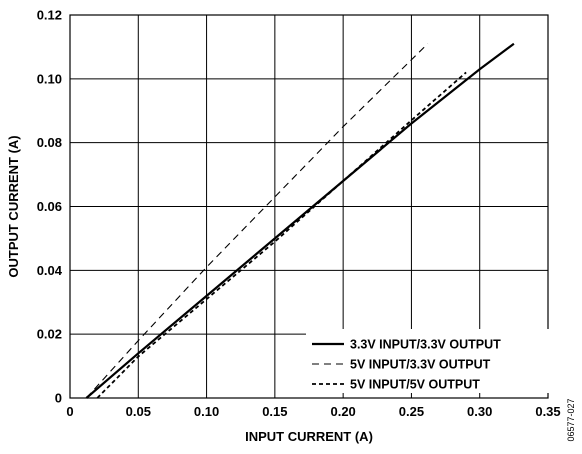 The image size is (582, 454). Describe the element at coordinates (49, 334) in the screenshot. I see `y-tick-label: 0.02` at that location.